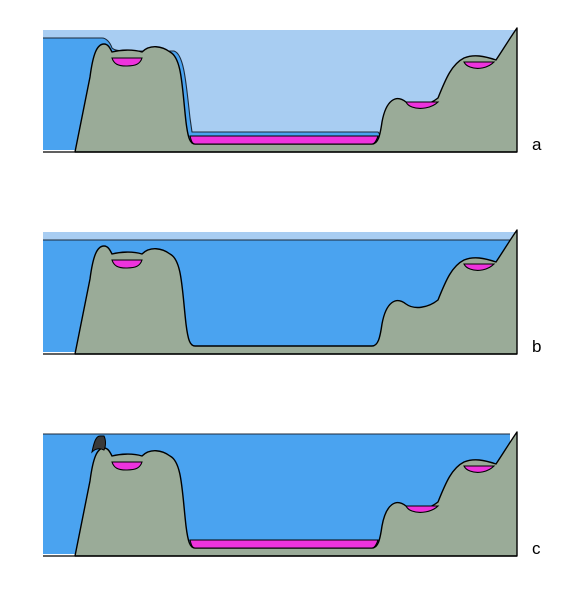  Describe the element at coordinates (479, 65) in the screenshot. I see `panel-a-lake-right-high` at that location.